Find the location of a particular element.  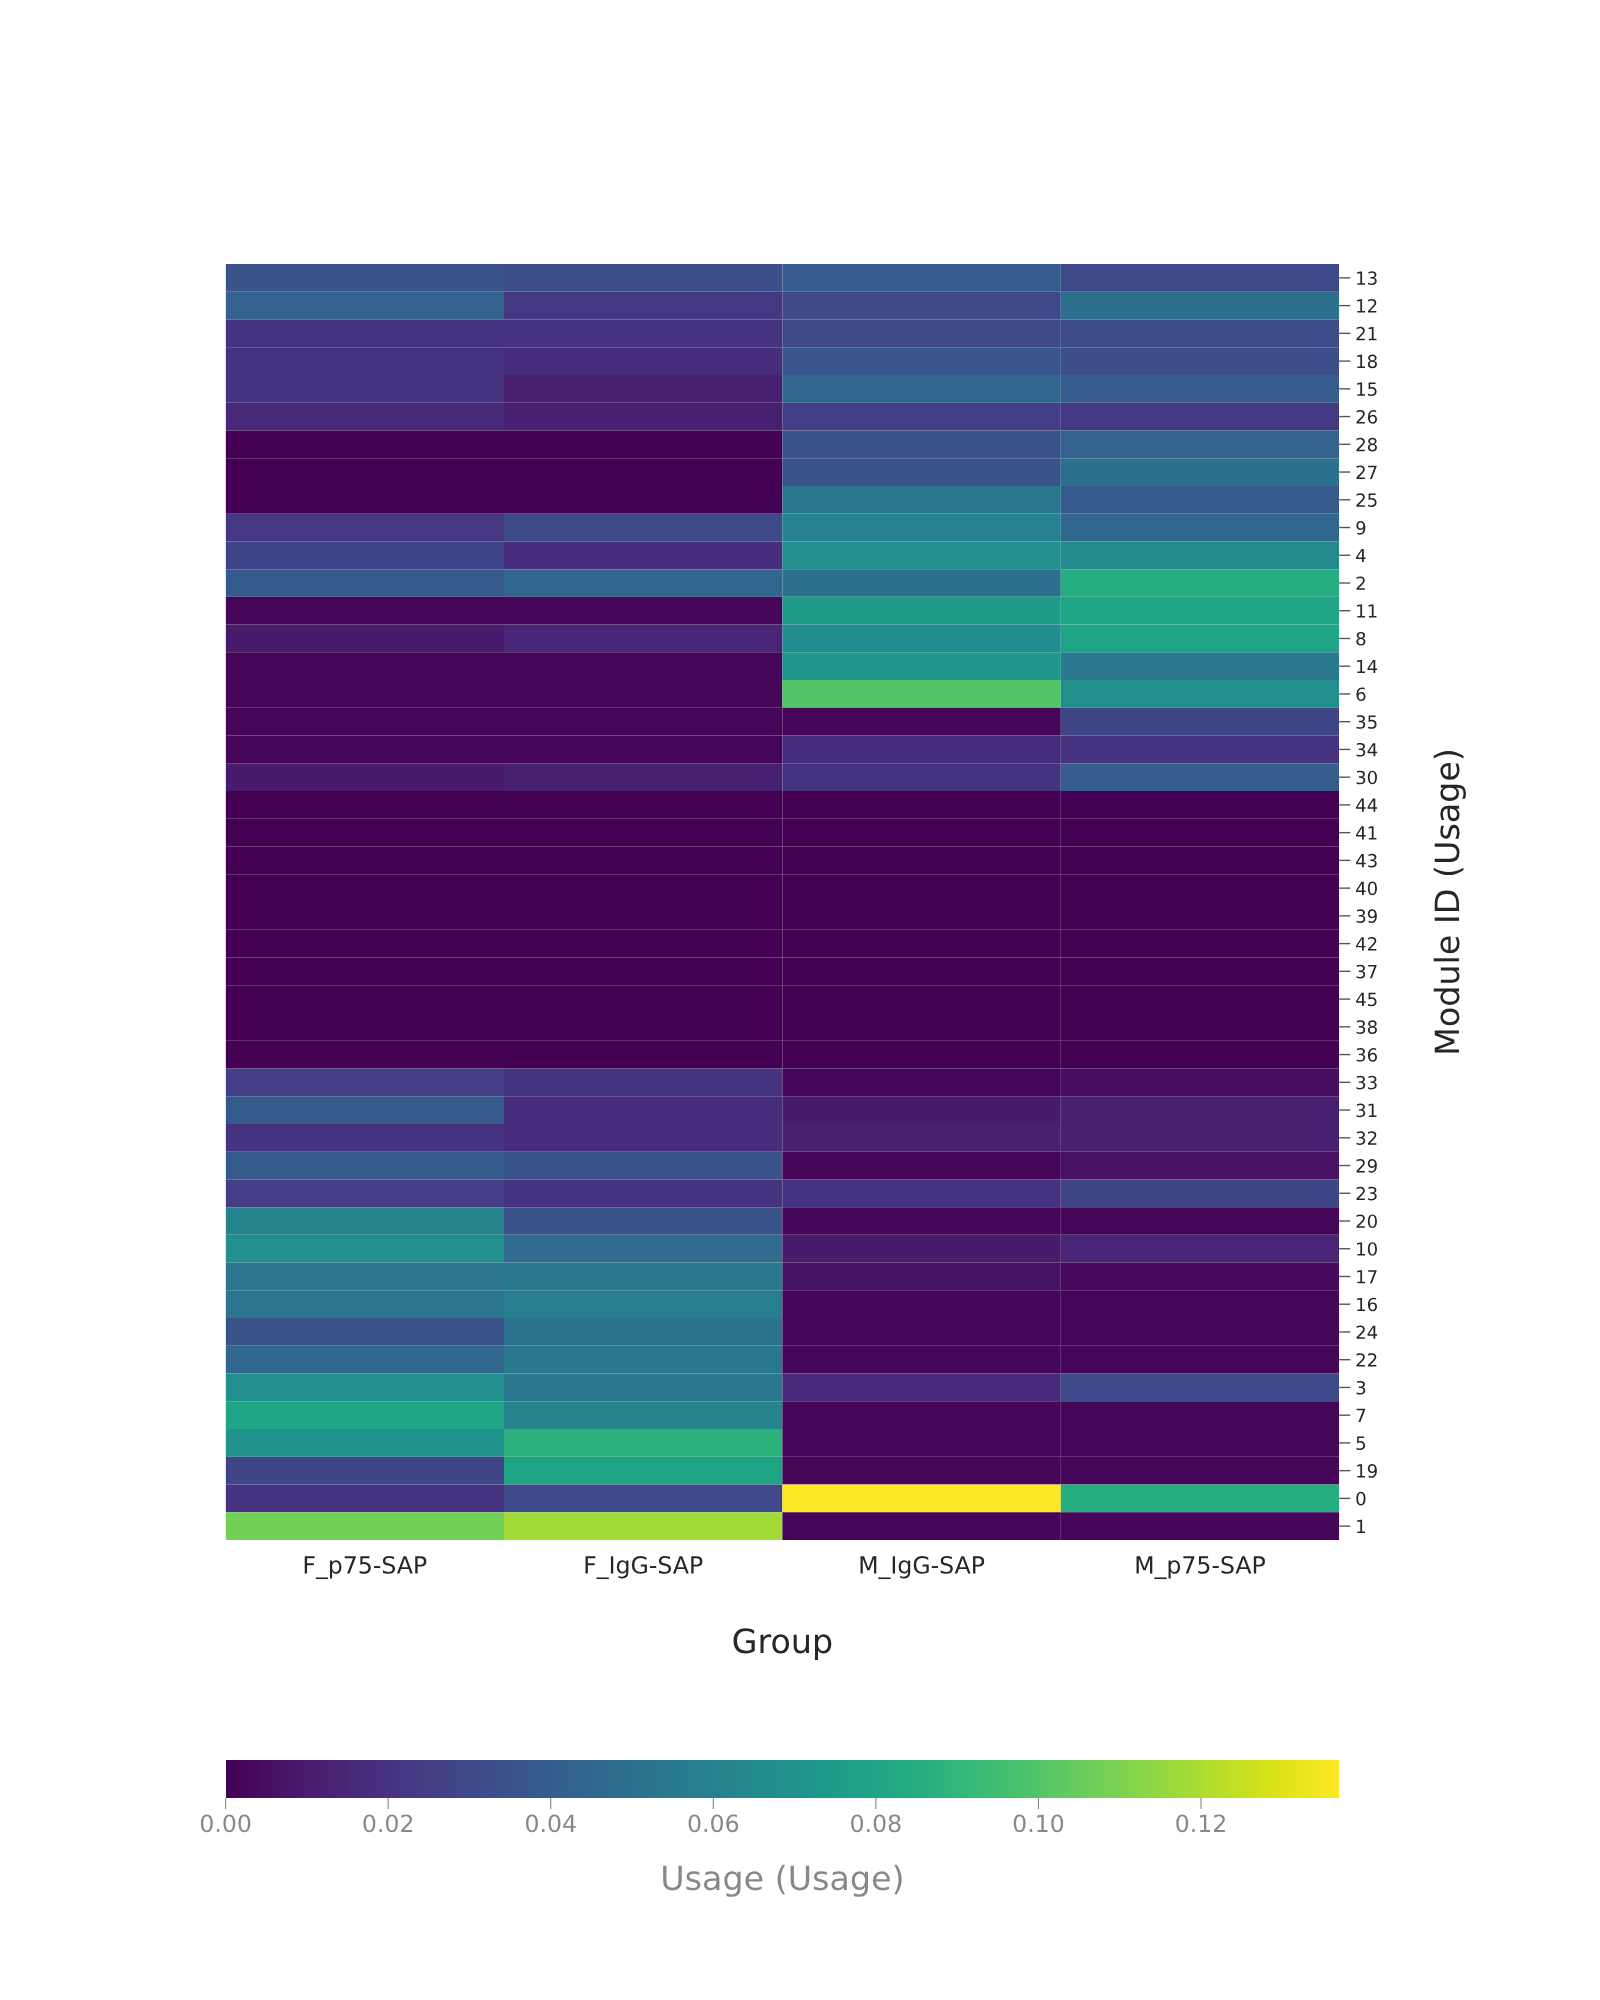

y-tick-label: 8 is located at coordinates (1361, 638).